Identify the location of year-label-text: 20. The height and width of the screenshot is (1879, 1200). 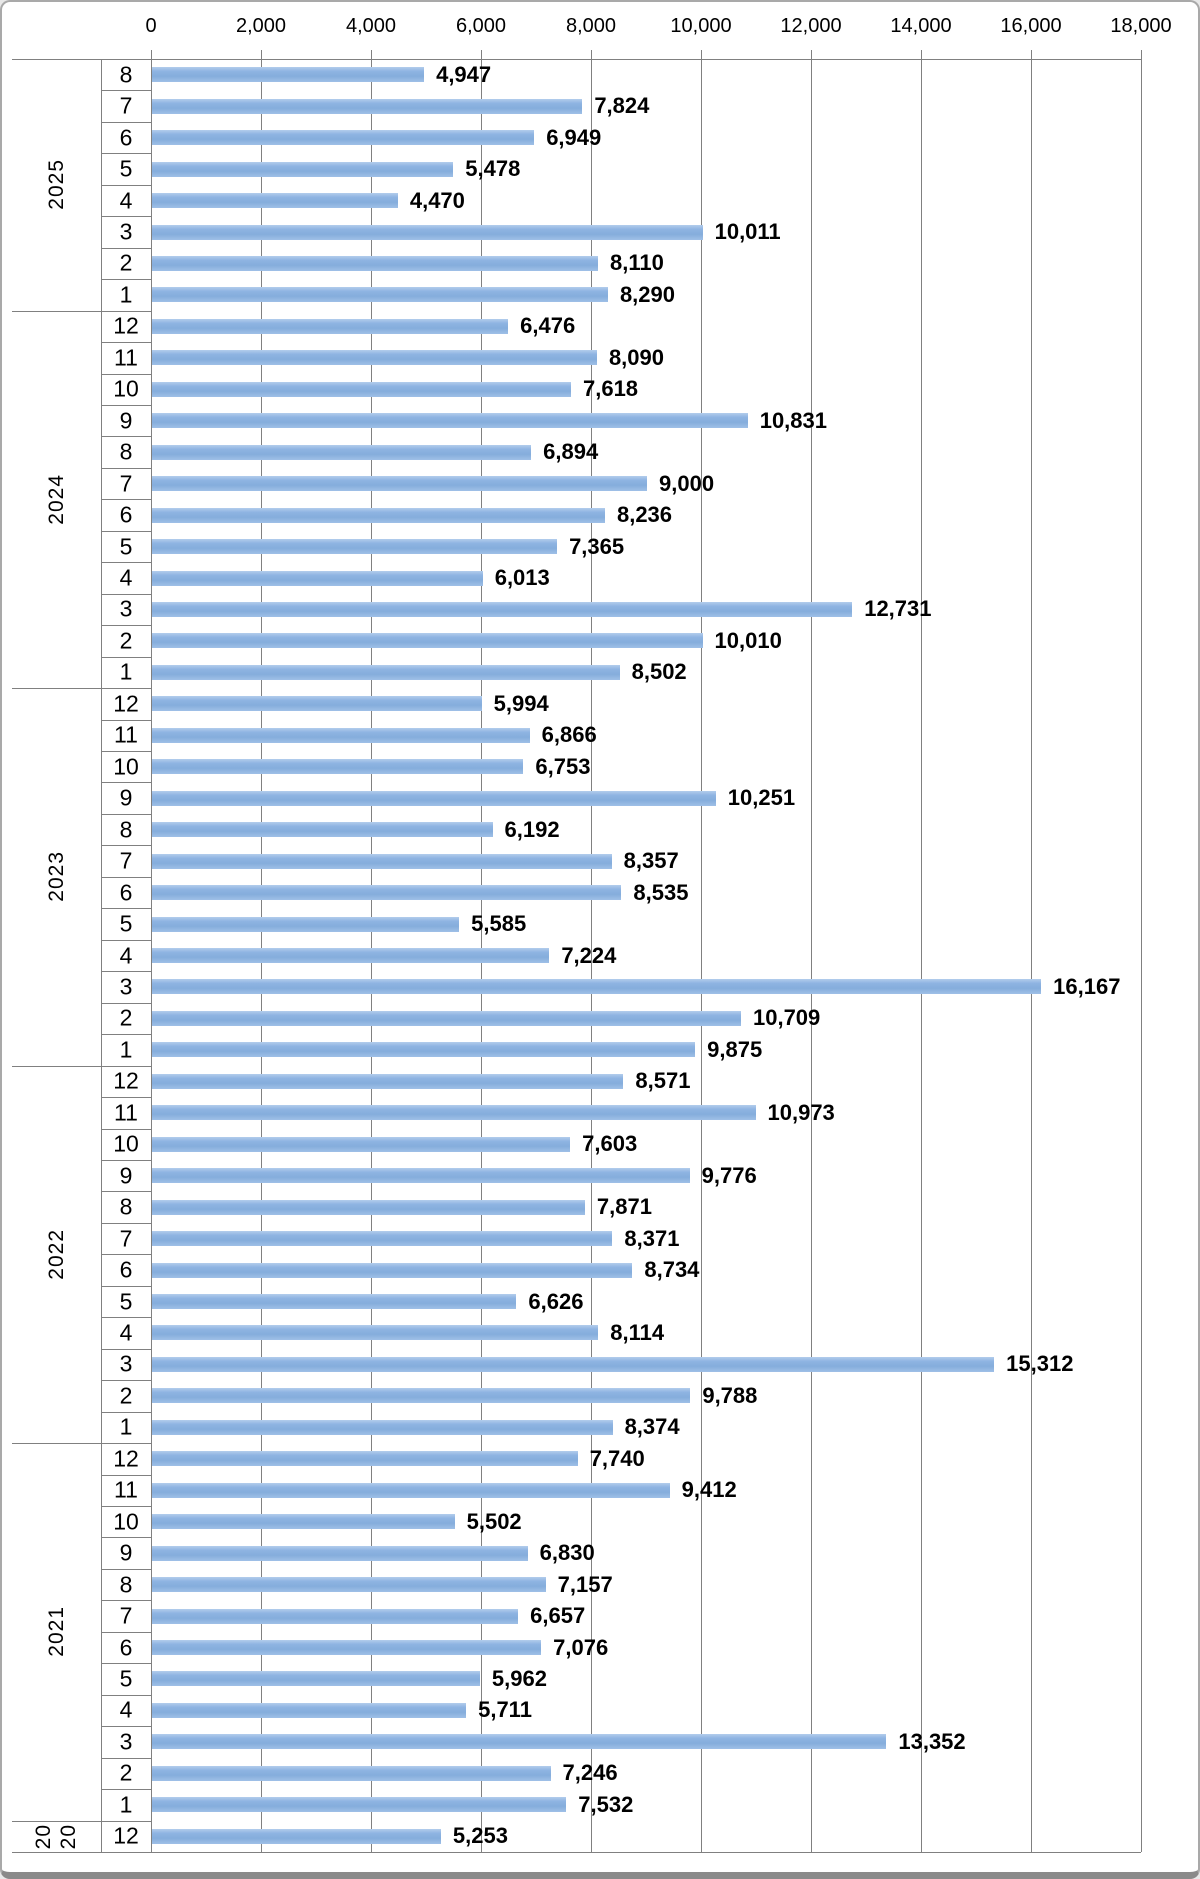
(43, 1836).